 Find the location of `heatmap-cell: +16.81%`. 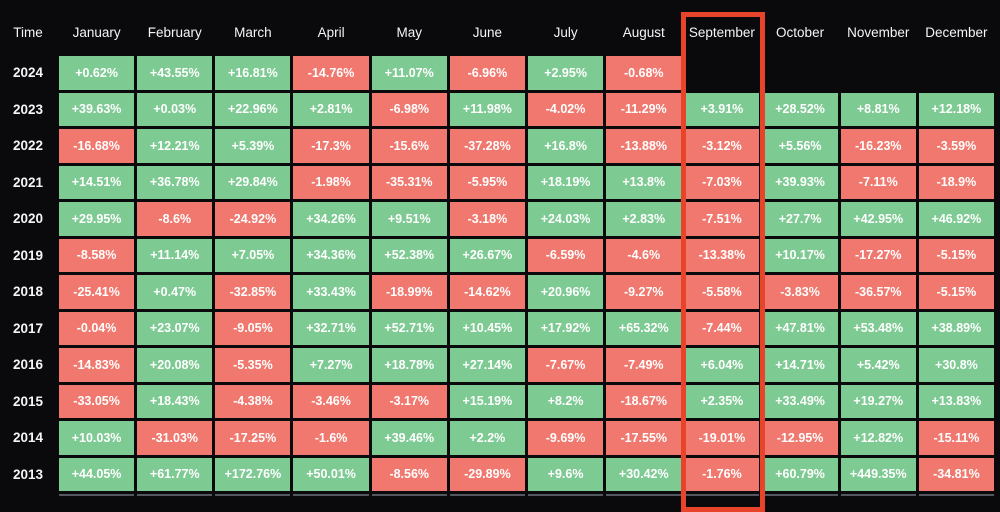

heatmap-cell: +16.81% is located at coordinates (253, 73).